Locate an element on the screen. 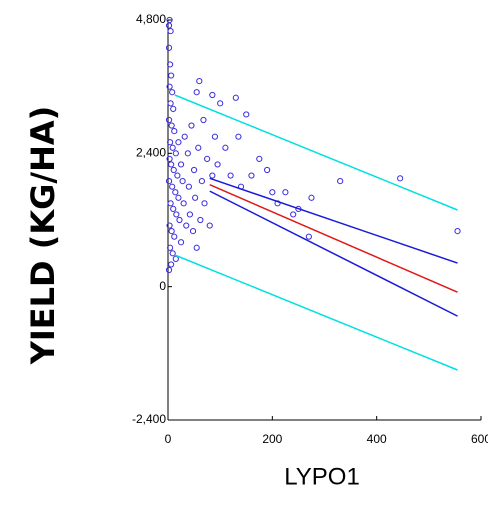 This screenshot has width=488, height=506. y-tick-label: 0 is located at coordinates (162, 286).